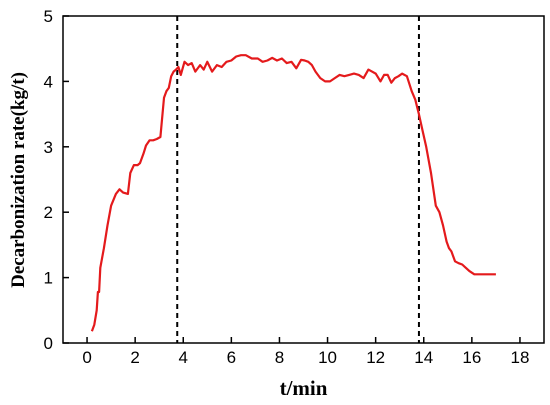 The width and height of the screenshot is (550, 405). What do you see at coordinates (48, 343) in the screenshot?
I see `y-tick-label: 0` at bounding box center [48, 343].